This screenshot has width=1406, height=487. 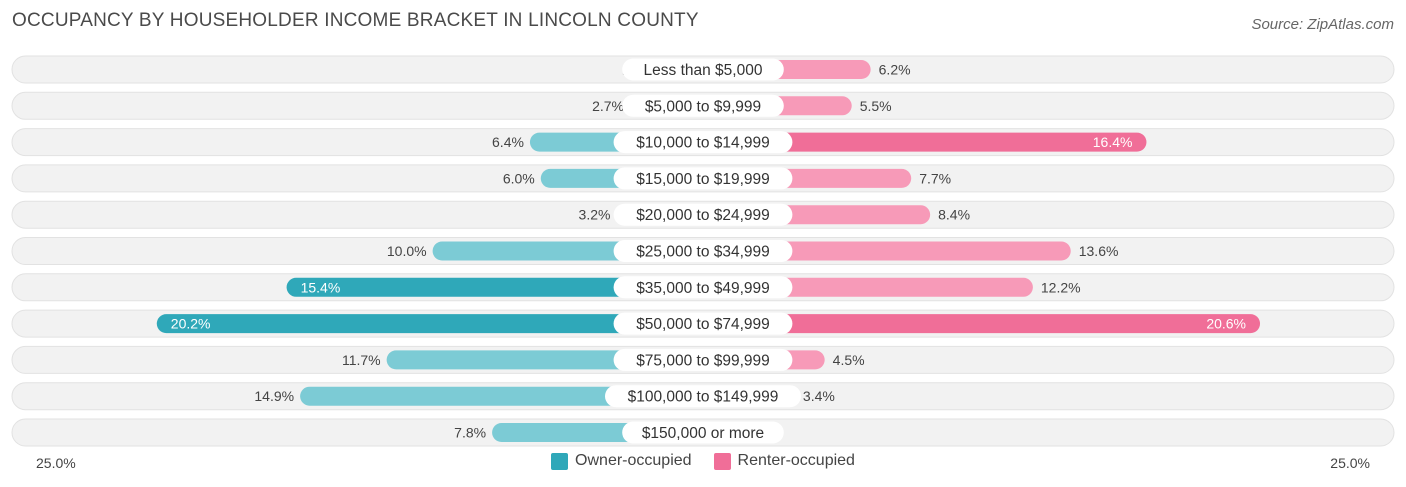 What do you see at coordinates (1099, 251) in the screenshot?
I see `renter-value-label: 13.6%` at bounding box center [1099, 251].